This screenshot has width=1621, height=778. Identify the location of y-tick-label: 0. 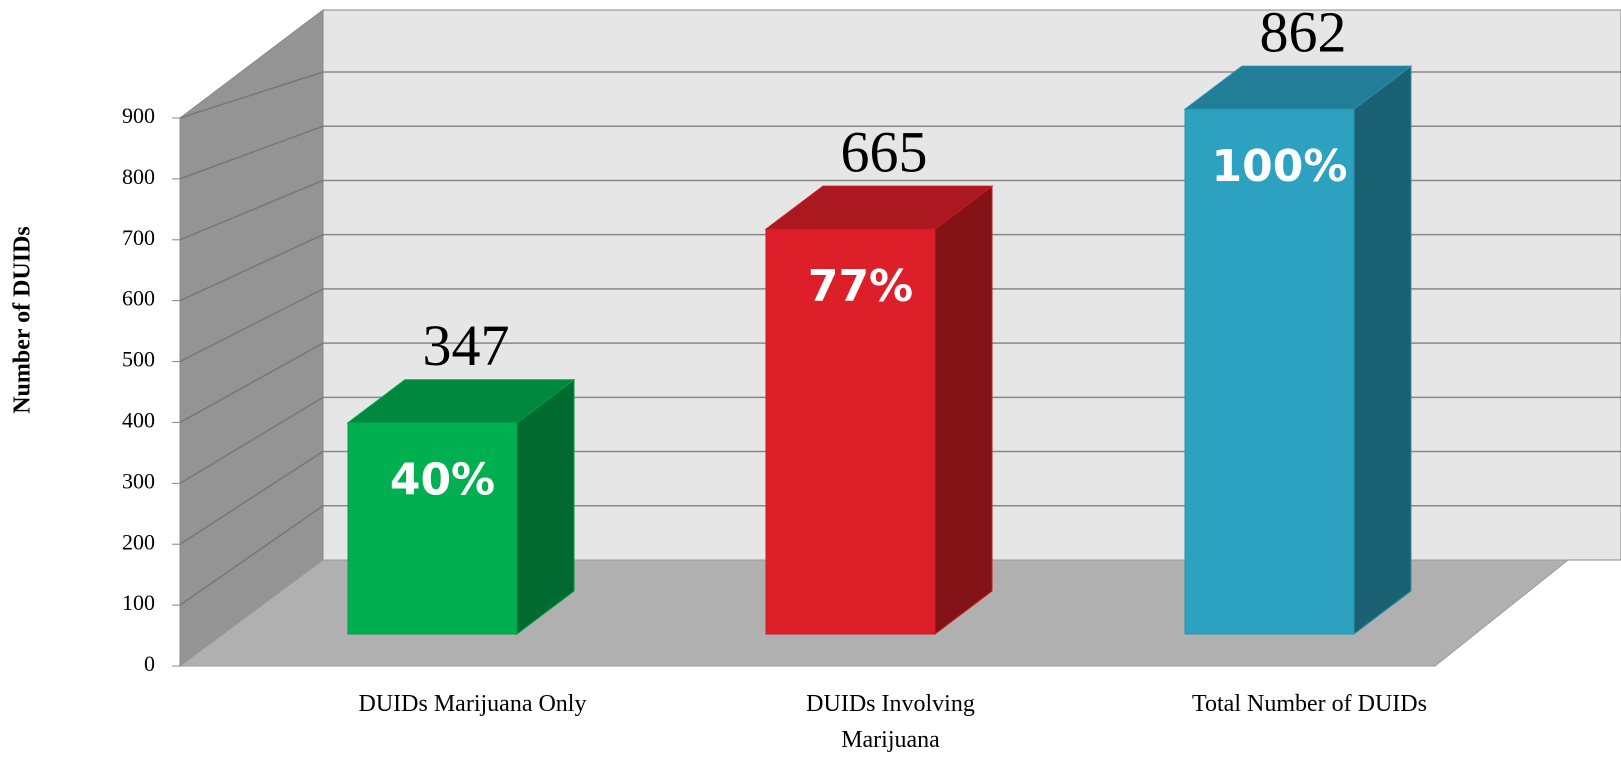
(149, 663).